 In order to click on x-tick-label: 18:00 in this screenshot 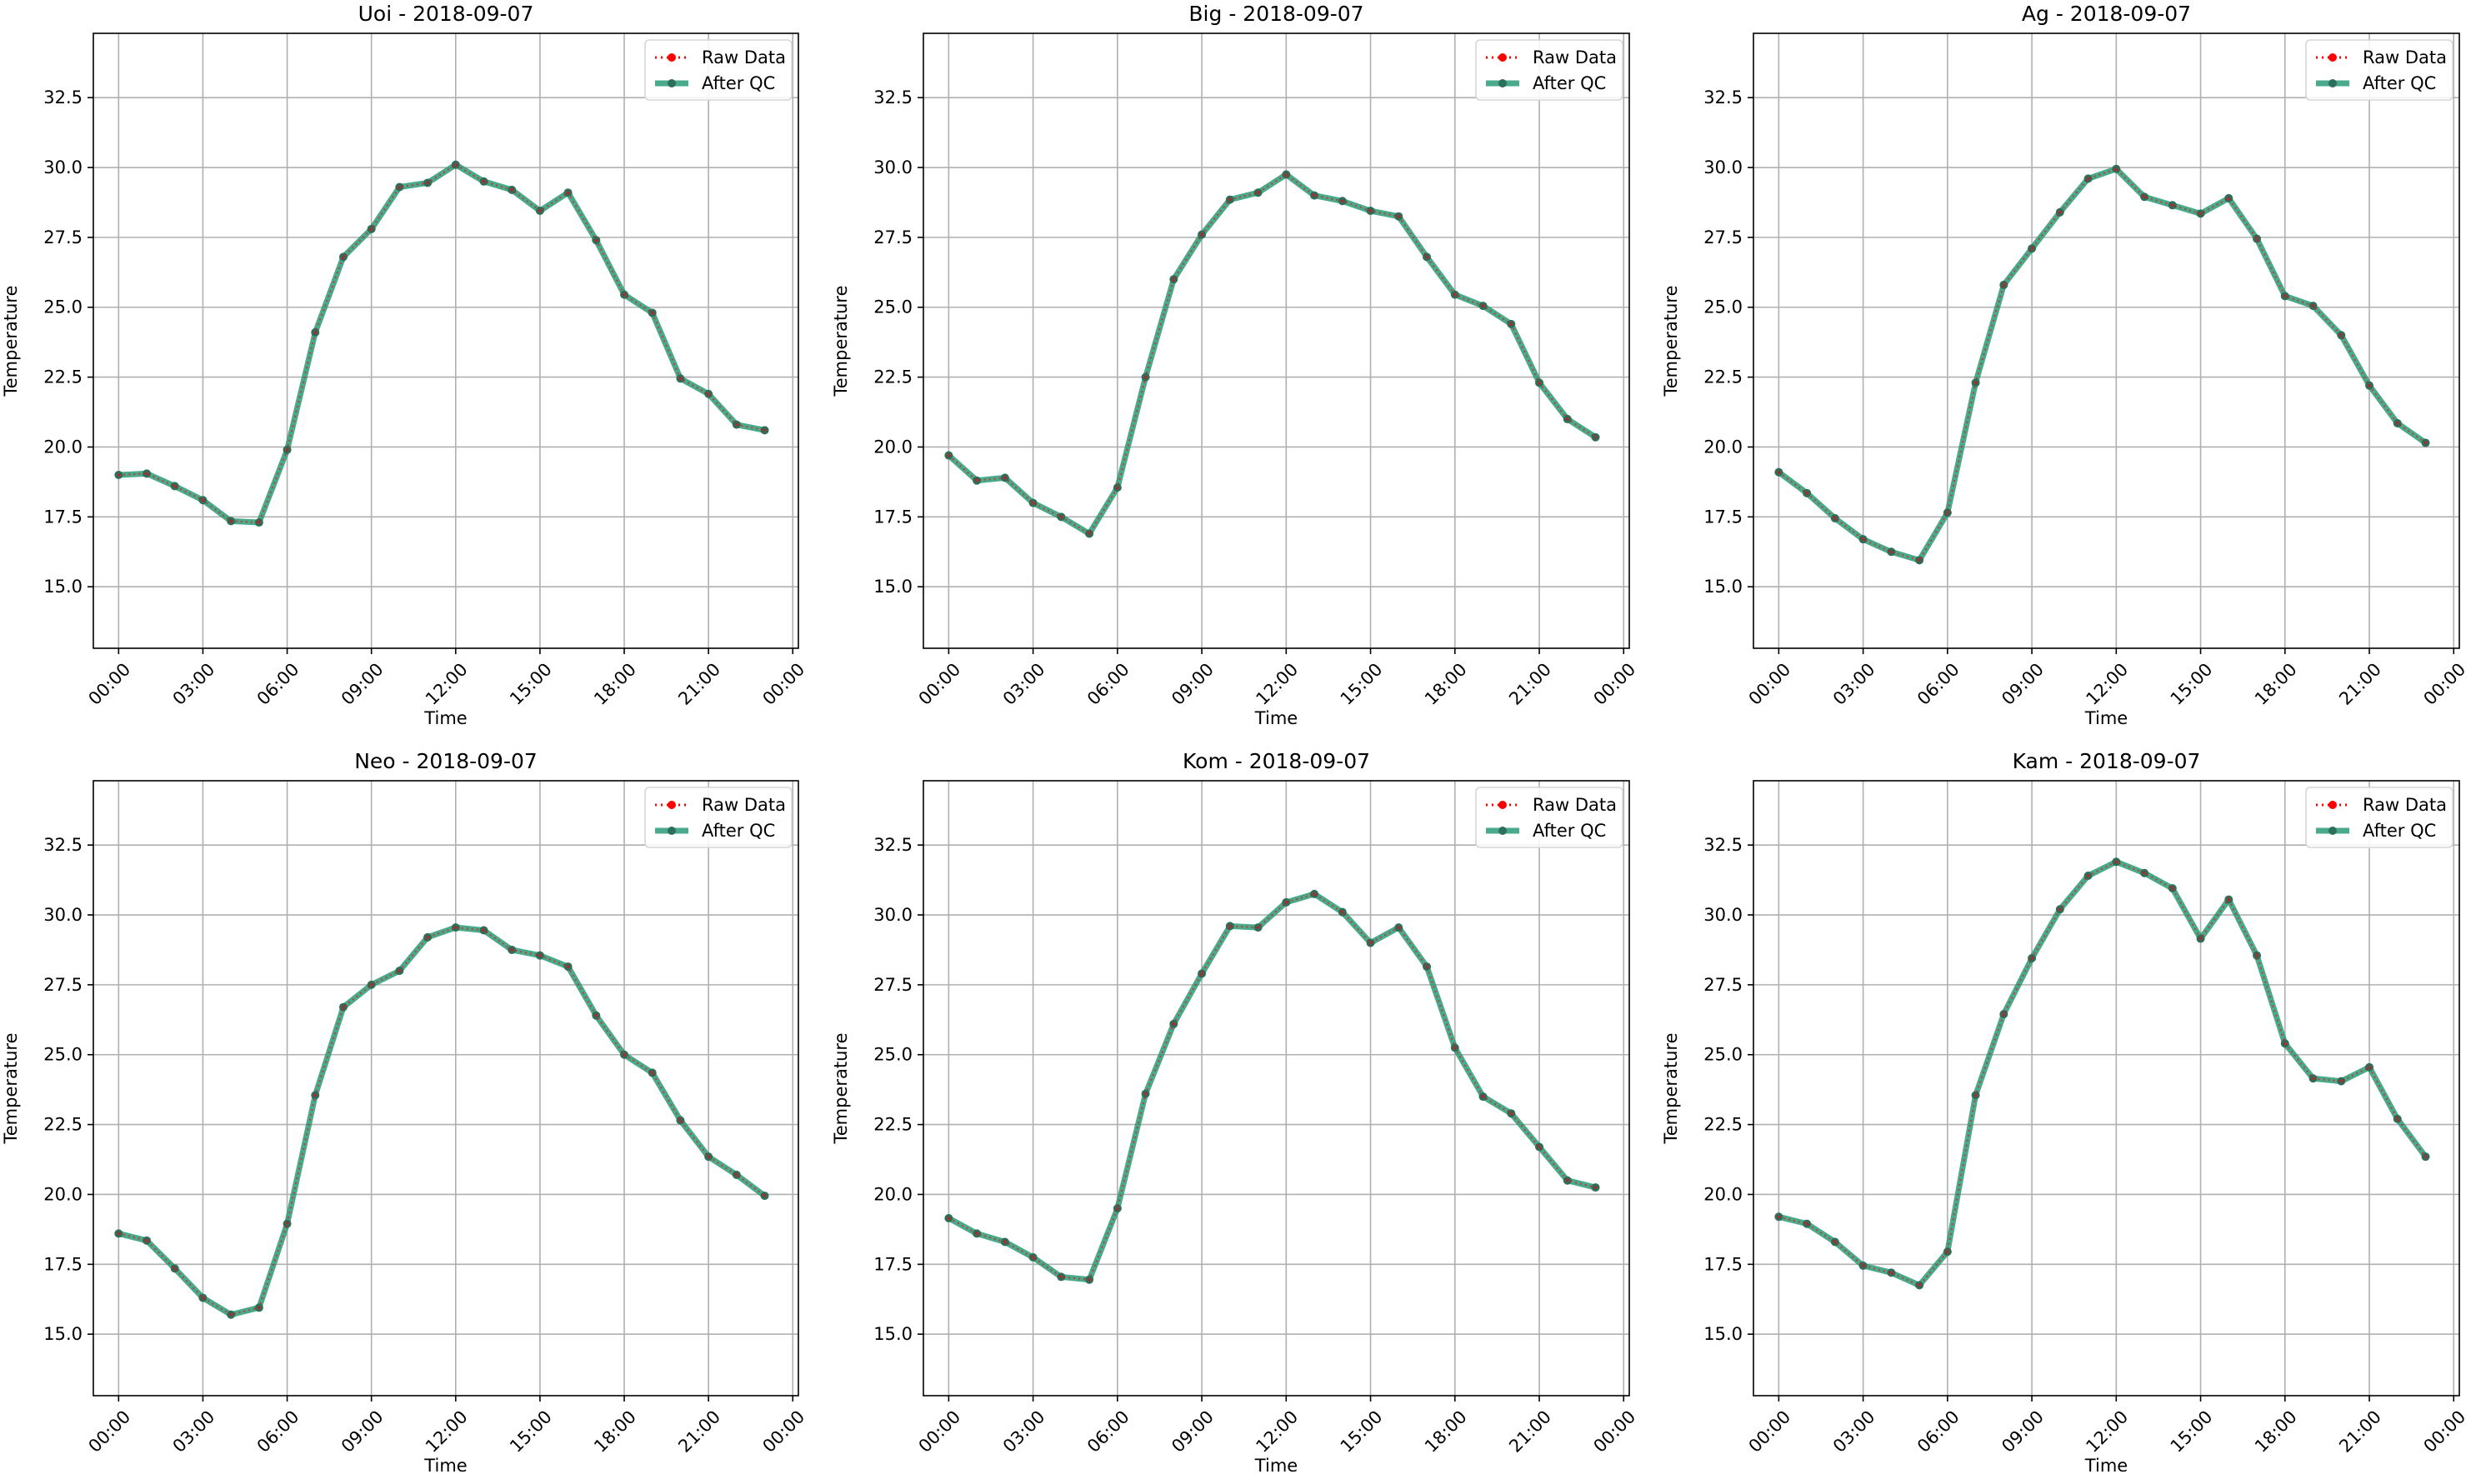, I will do `click(2276, 684)`.